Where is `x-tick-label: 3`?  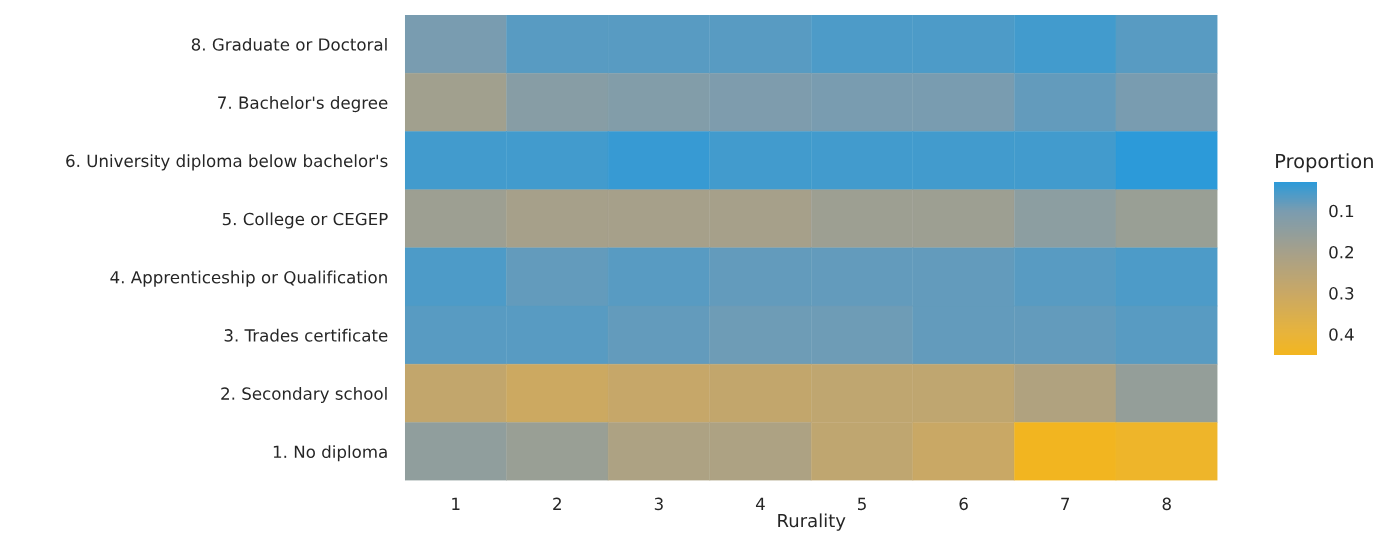 x-tick-label: 3 is located at coordinates (658, 504).